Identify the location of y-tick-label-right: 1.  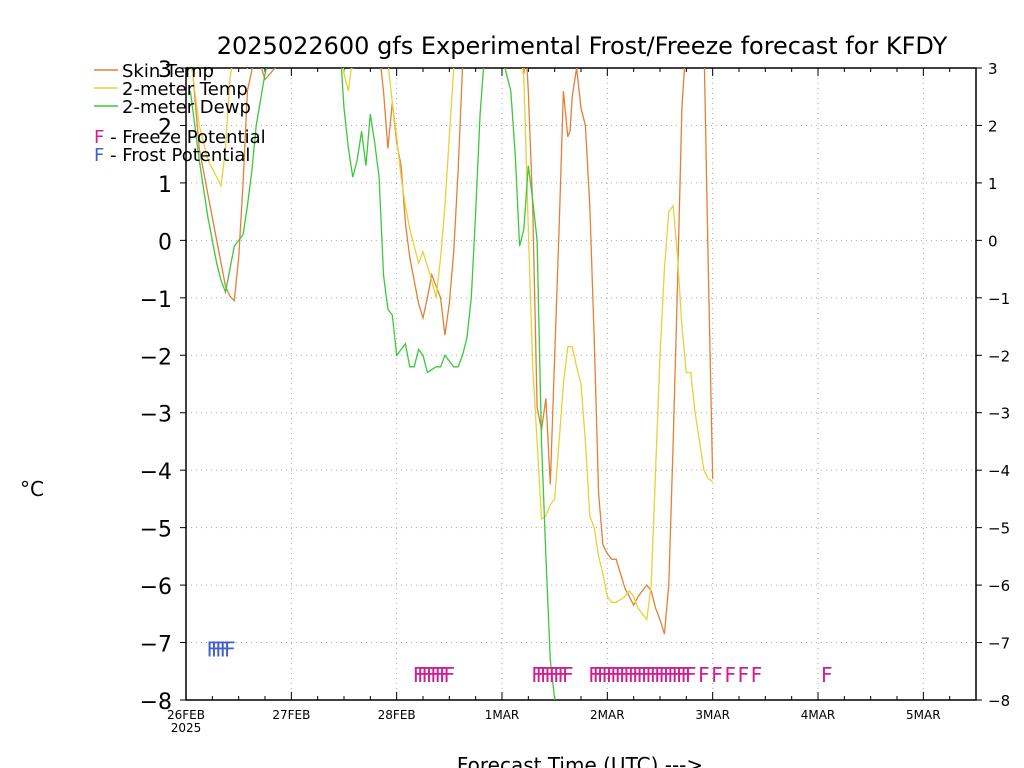
(993, 184).